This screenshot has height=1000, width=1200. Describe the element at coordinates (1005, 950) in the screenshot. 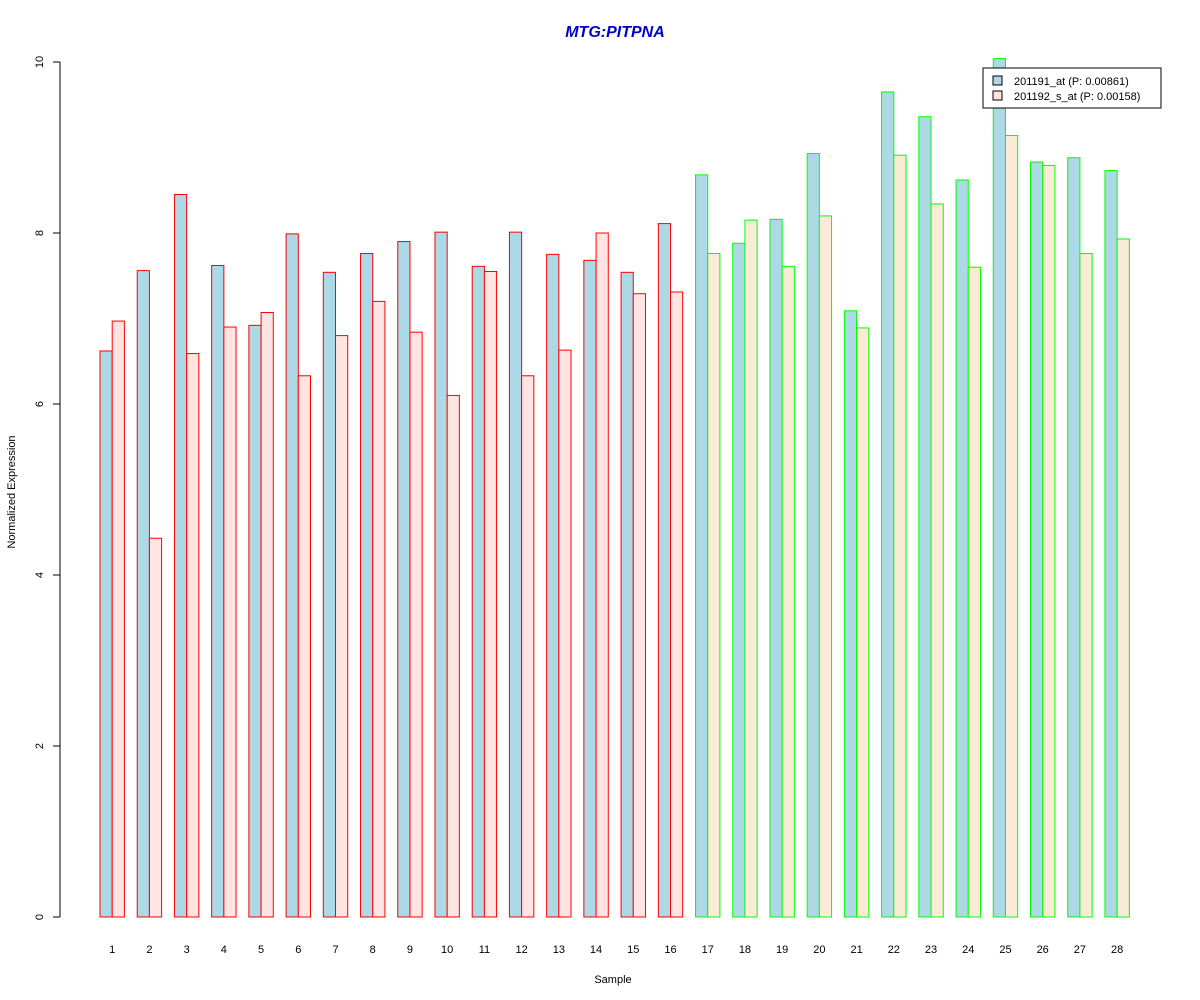

I see `x-tick-label: 25` at that location.